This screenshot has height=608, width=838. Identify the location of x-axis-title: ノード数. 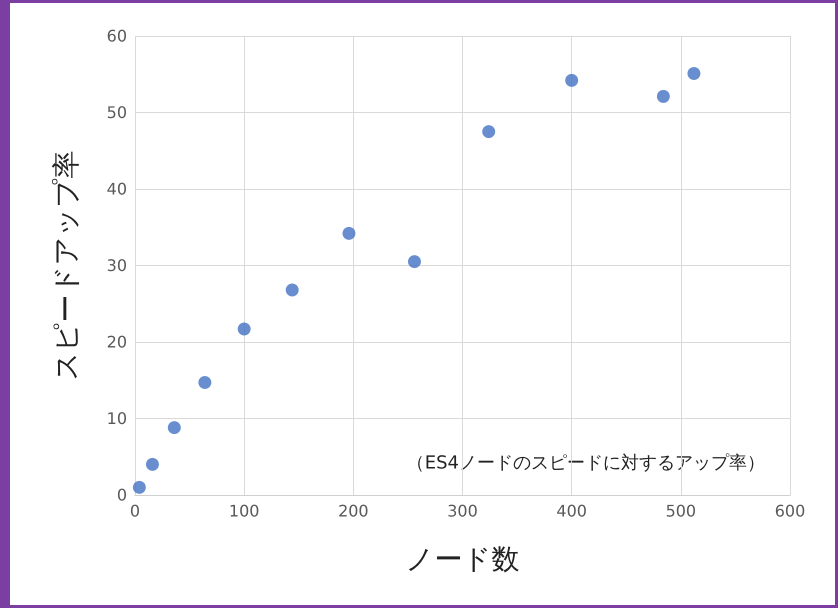
(463, 559).